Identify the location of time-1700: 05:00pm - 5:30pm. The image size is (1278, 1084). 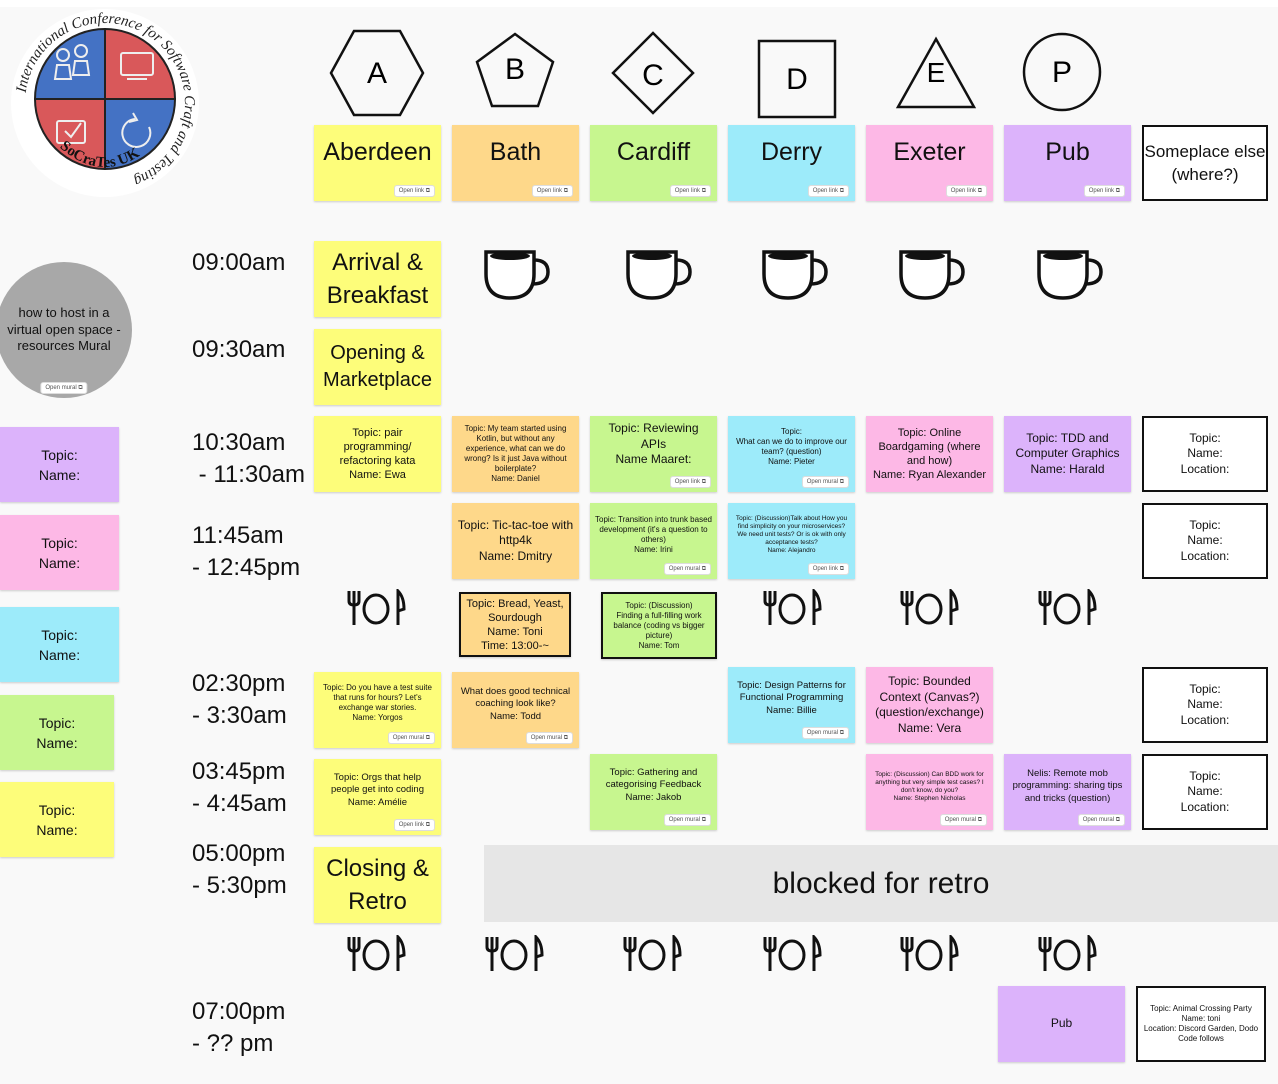
(239, 869).